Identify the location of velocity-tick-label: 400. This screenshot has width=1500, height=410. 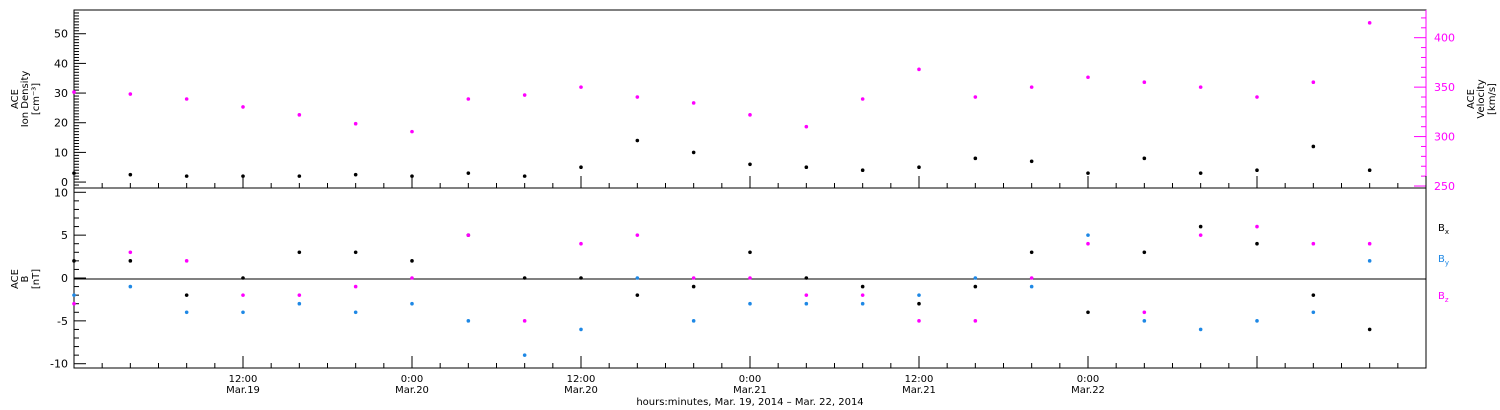
(1444, 38).